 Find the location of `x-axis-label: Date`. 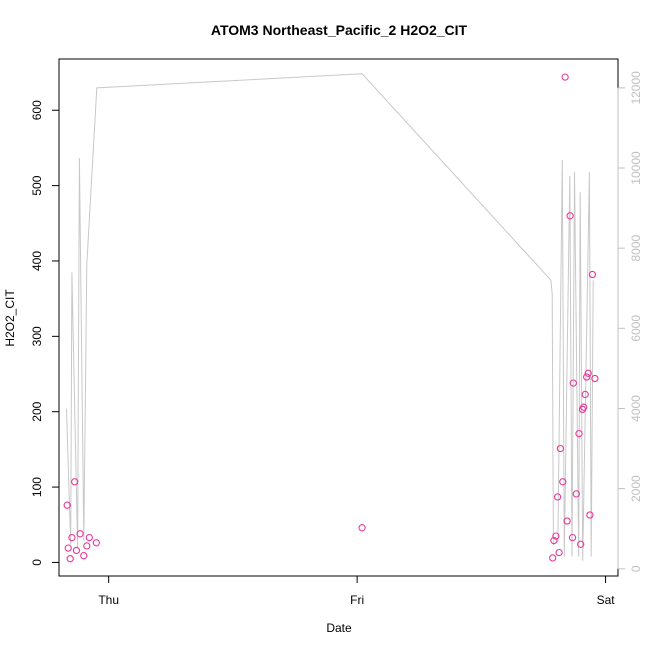

x-axis-label: Date is located at coordinates (339, 628).